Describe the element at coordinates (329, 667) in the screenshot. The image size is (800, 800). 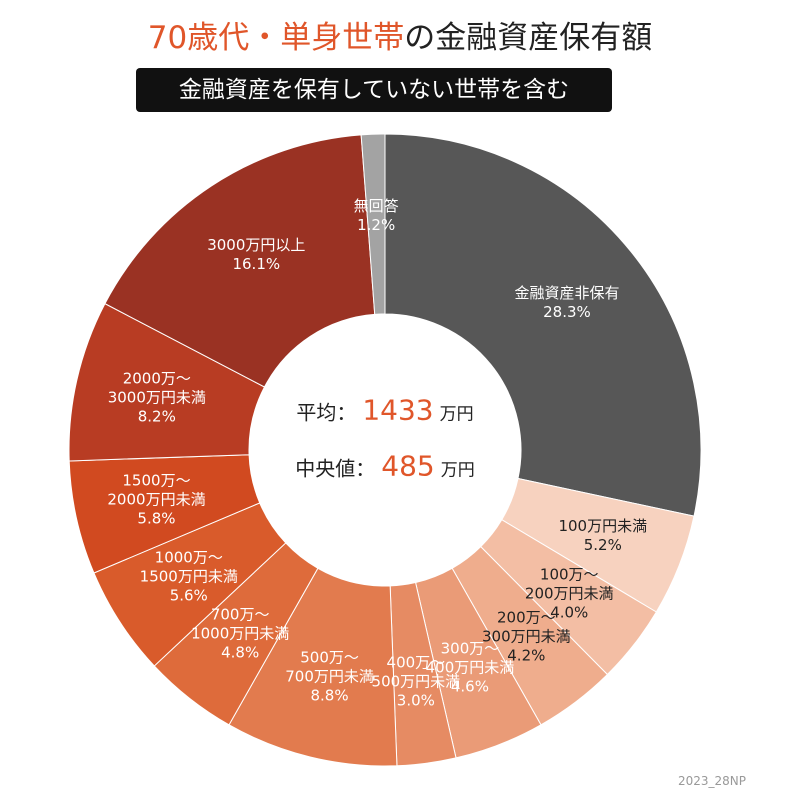
I see `segment-name: 500万～ 700万円未満` at that location.